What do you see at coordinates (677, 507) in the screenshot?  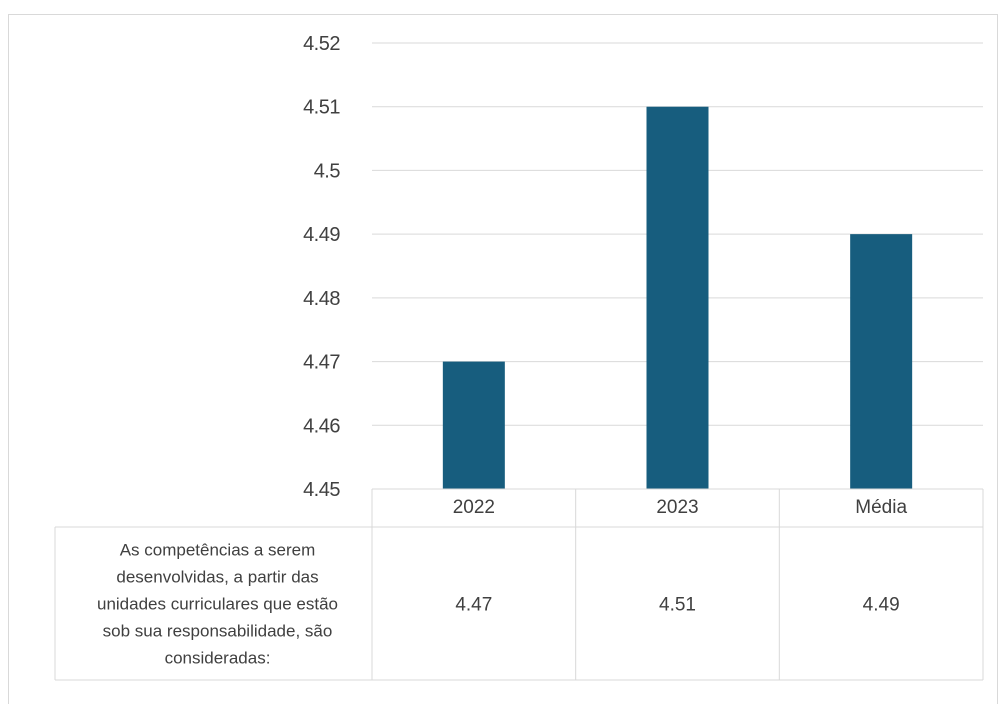 I see `x-category-label: 2023` at bounding box center [677, 507].